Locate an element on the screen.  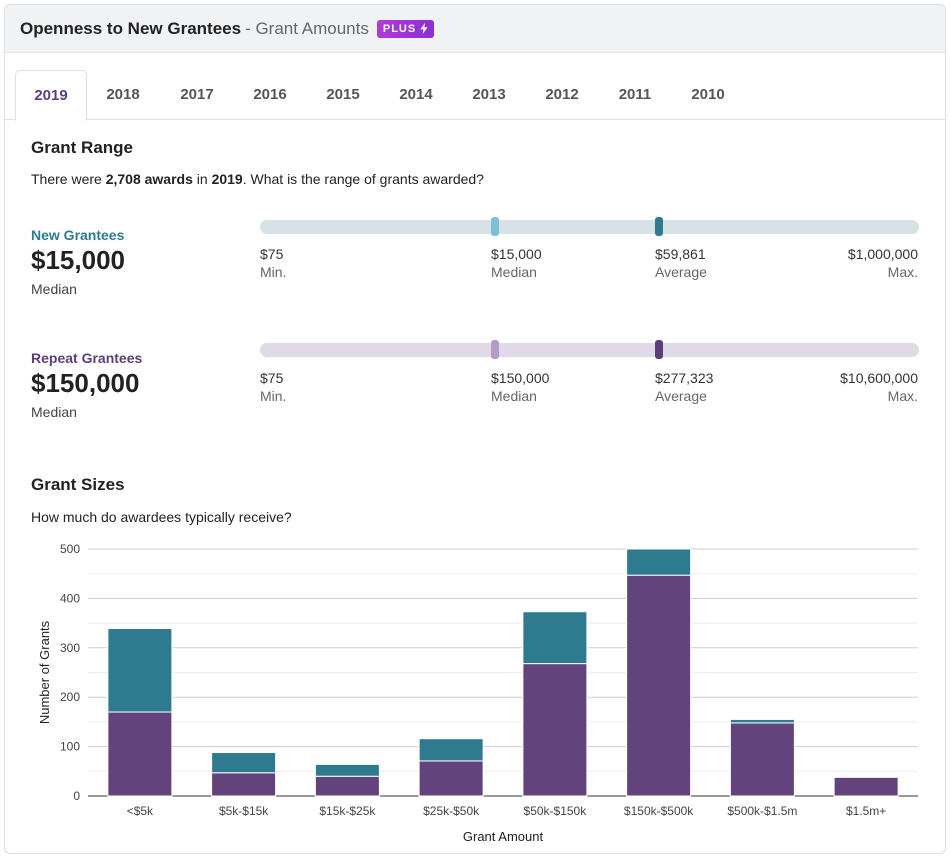
new-grantees-average: $59,861 Average is located at coordinates (681, 263).